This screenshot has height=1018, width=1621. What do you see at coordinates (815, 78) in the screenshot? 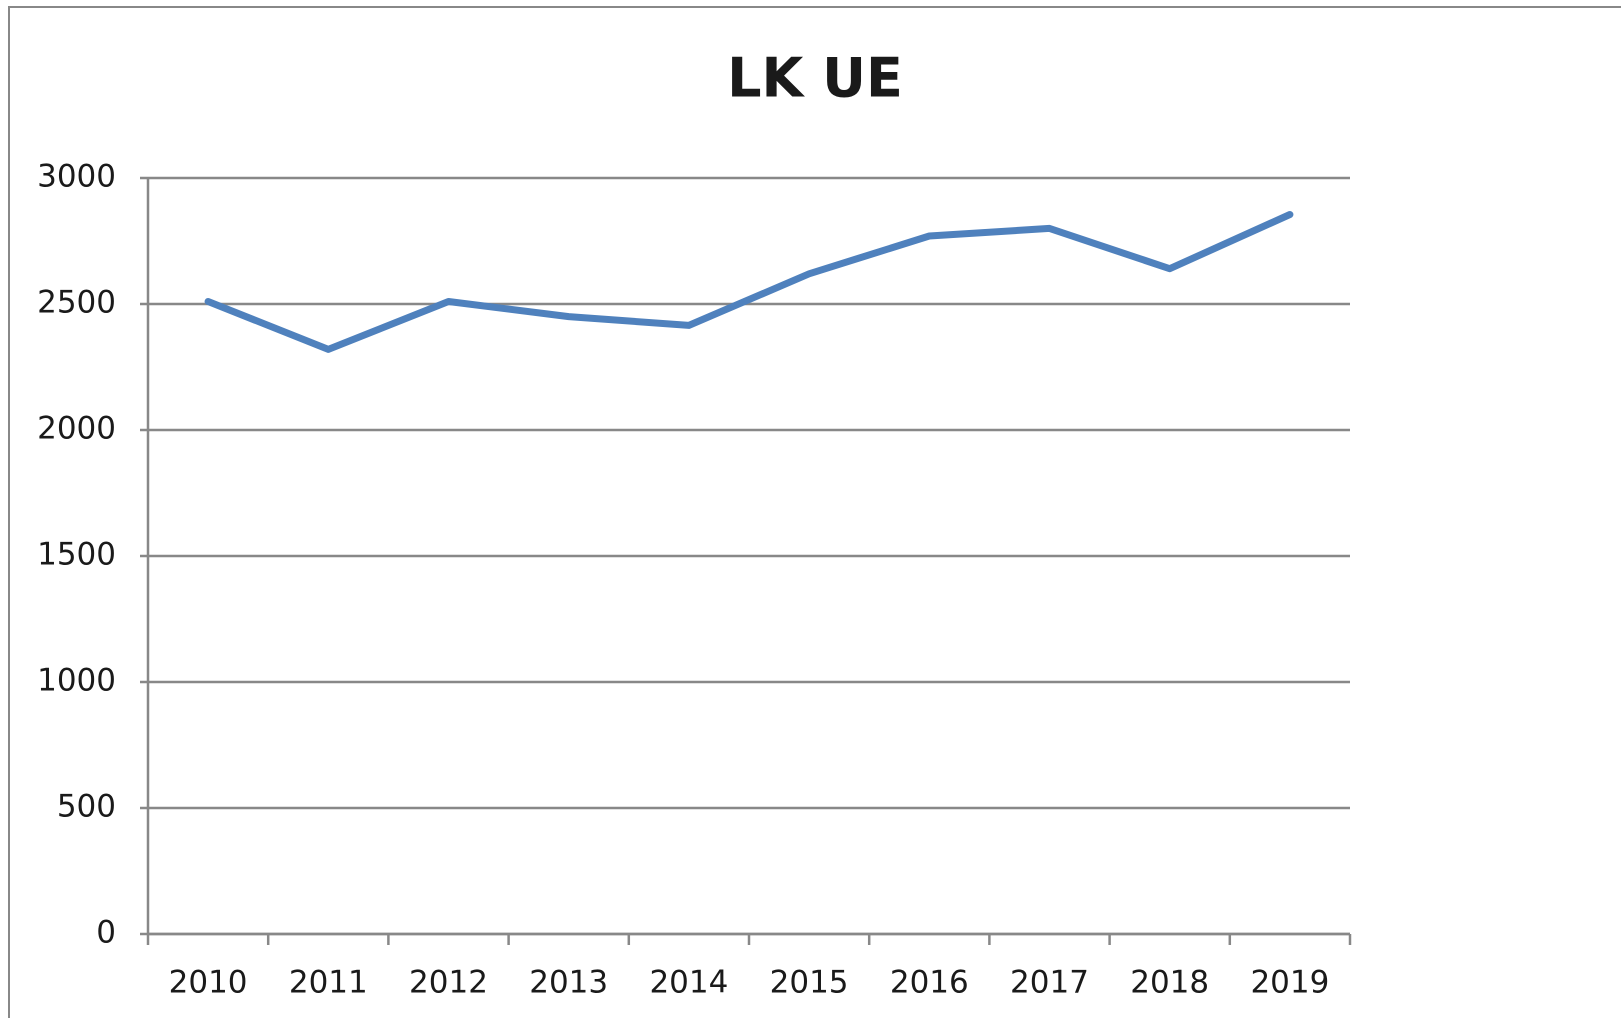
I see `chart-title: LK UE` at bounding box center [815, 78].